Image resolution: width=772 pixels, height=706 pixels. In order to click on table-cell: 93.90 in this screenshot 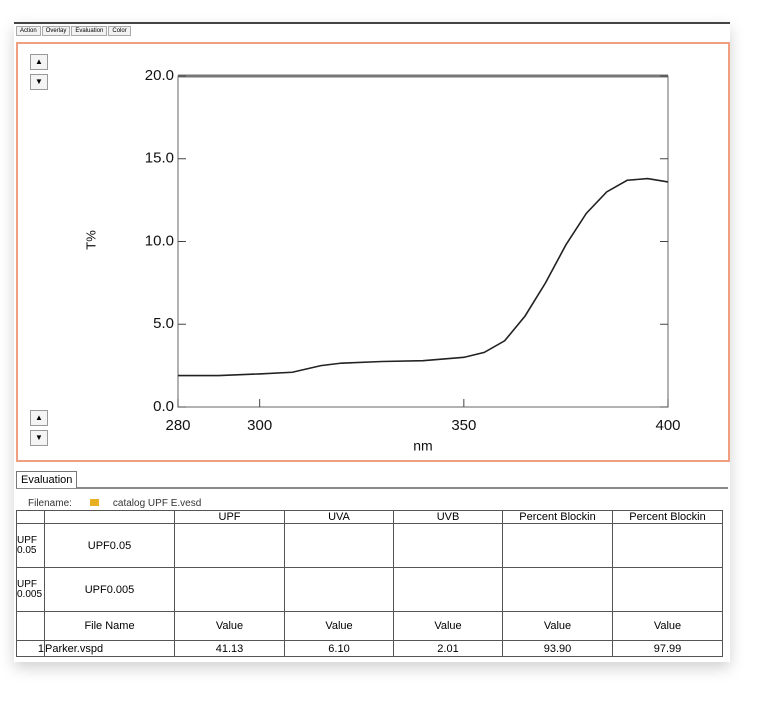, I will do `click(557, 648)`.